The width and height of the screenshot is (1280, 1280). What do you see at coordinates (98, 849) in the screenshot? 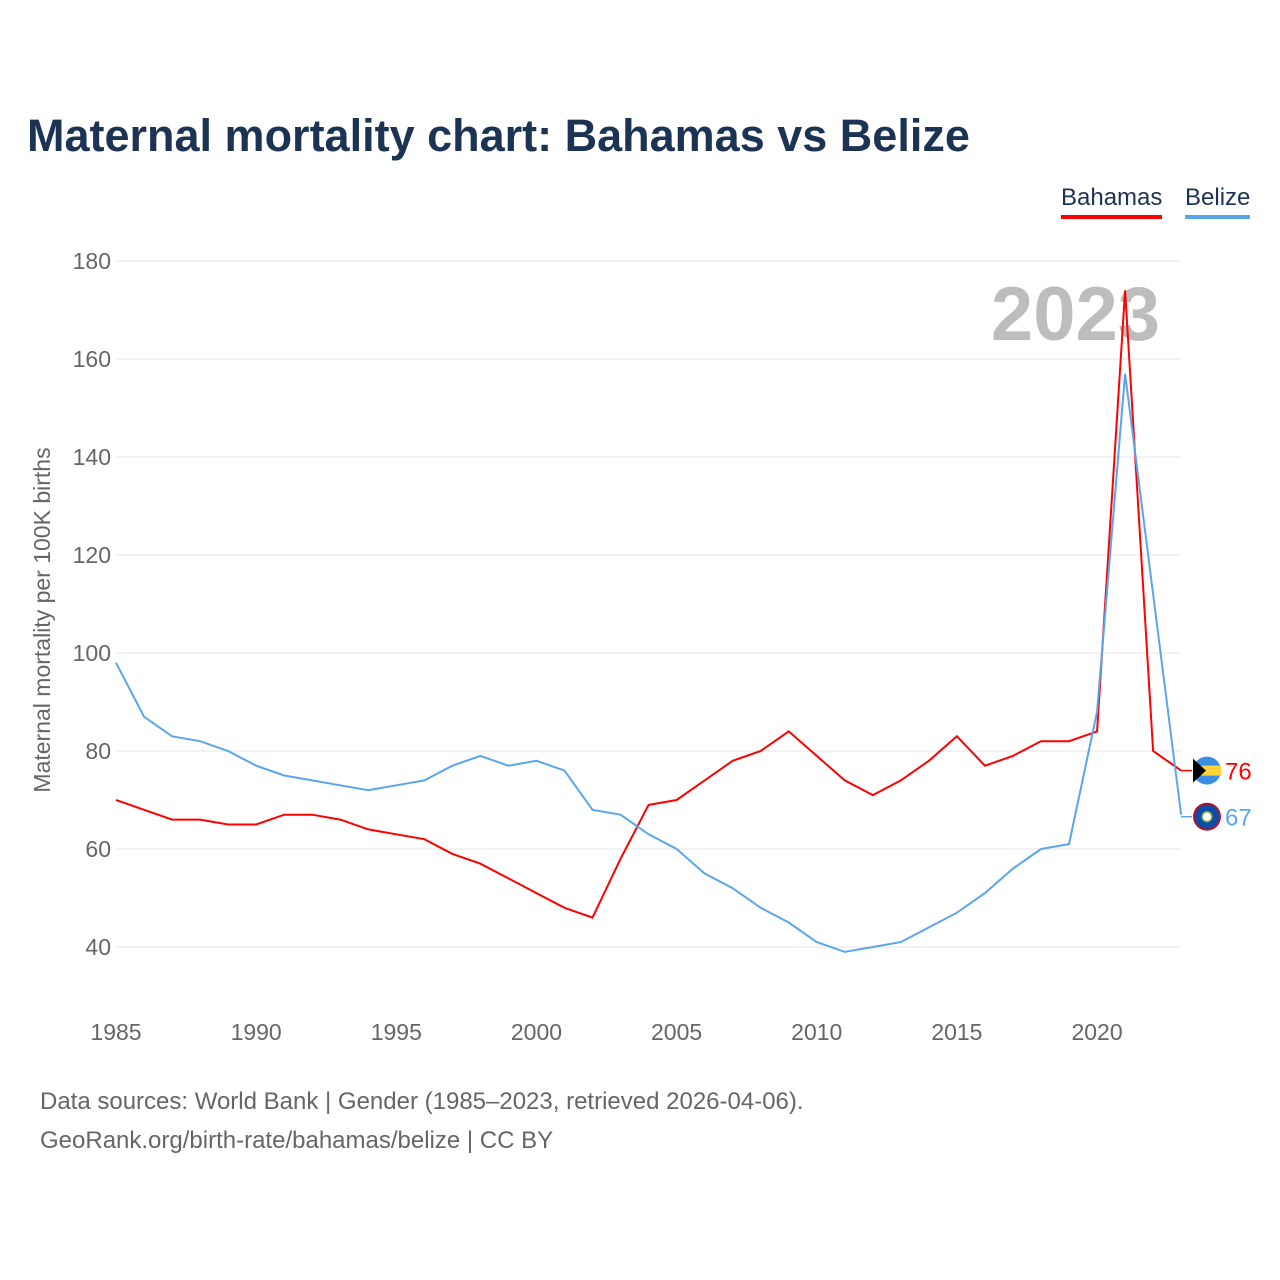
I see `y-tick-label: 60` at bounding box center [98, 849].